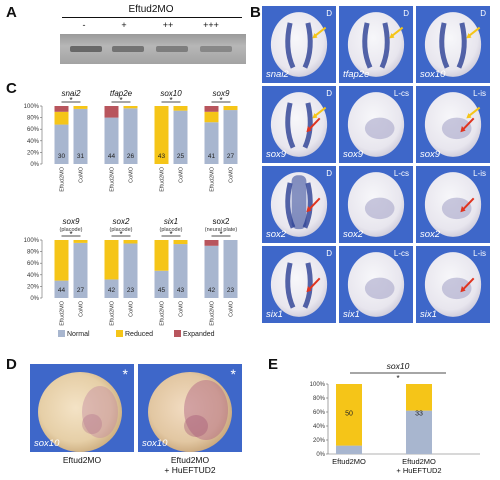 The image size is (500, 480). Describe the element at coordinates (299, 204) in the screenshot. I see `embryo-image-sox2: sox2 D` at that location.